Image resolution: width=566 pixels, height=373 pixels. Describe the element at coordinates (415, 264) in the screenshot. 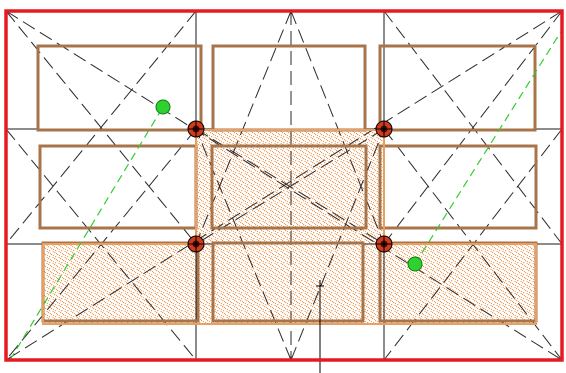

I see `green-point-end` at that location.